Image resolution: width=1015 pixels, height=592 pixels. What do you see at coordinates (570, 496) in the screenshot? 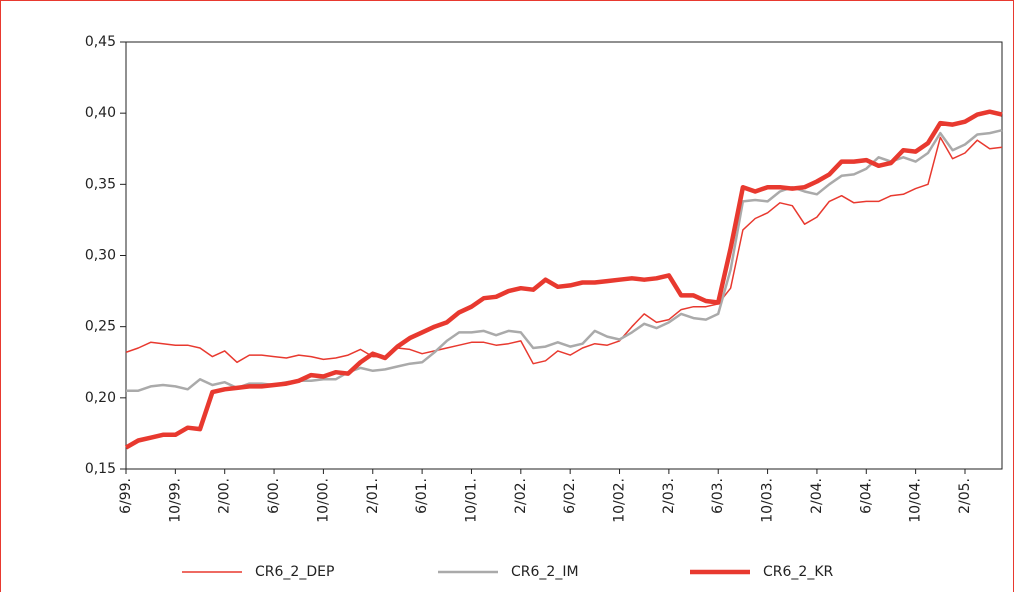
I see `x-tick-label: 6/02.` at bounding box center [570, 496].